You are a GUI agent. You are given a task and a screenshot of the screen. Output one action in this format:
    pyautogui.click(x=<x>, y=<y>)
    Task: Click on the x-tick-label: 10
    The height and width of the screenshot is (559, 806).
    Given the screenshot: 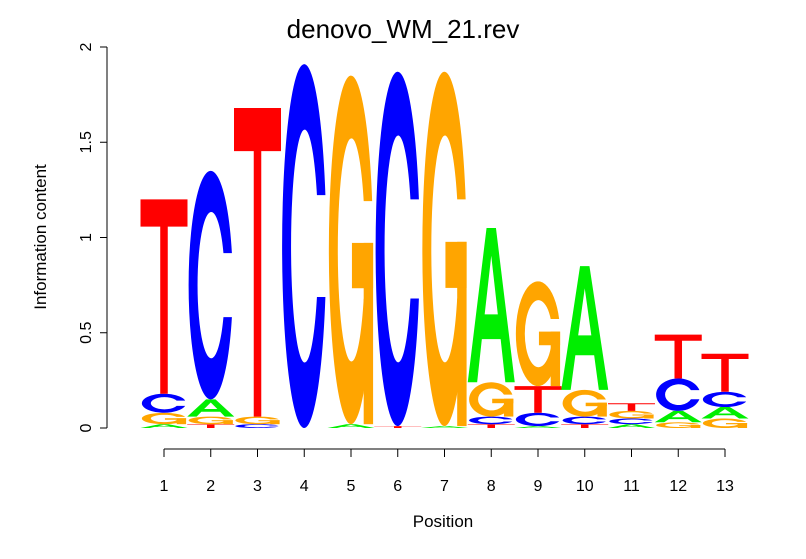 What is the action you would take?
    pyautogui.click(x=585, y=486)
    